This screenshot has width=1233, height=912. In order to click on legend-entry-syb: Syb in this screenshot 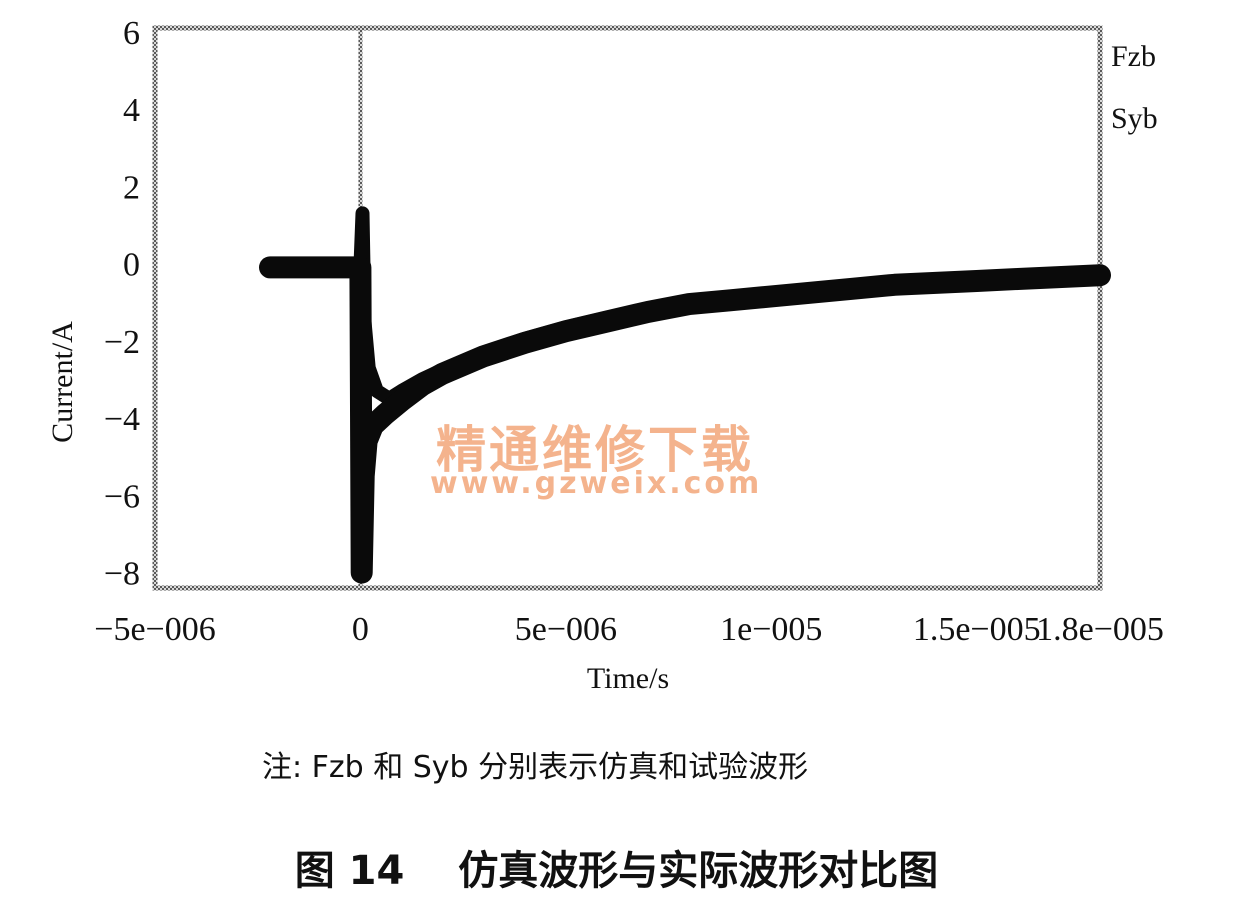, I will do `click(1134, 118)`.